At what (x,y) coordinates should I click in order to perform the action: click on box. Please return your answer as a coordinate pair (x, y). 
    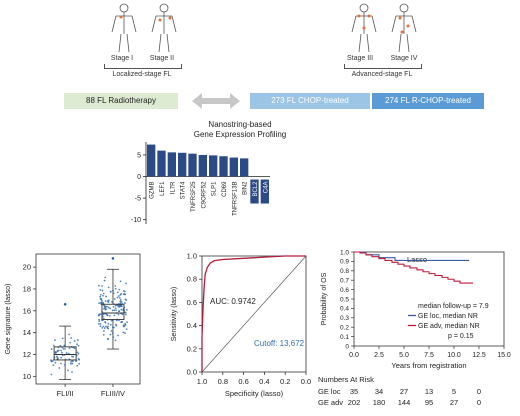
    Looking at the image, I should click on (113, 311).